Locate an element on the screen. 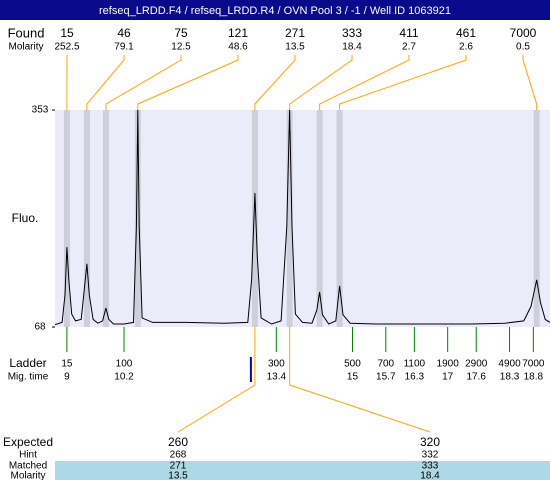 This screenshot has width=550, height=480. found-size: 411 is located at coordinates (408, 33).